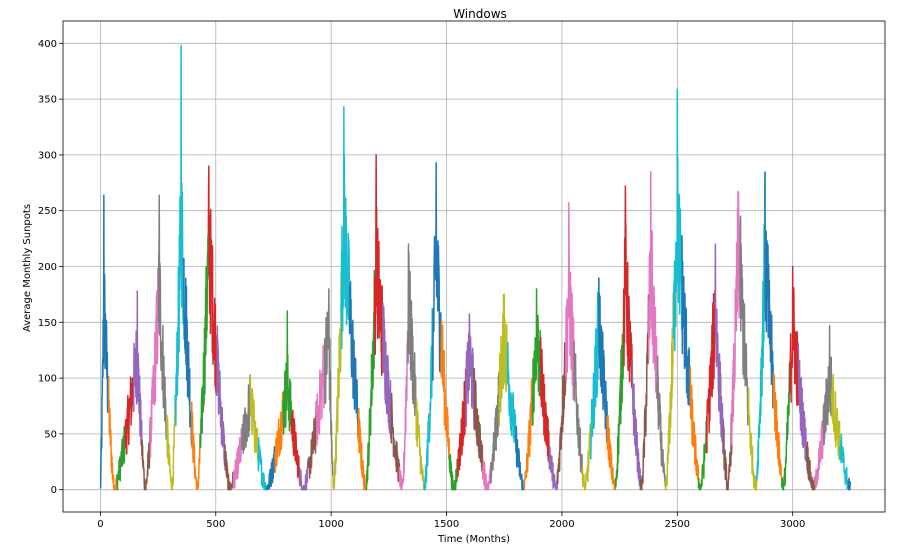 The height and width of the screenshot is (554, 911). What do you see at coordinates (50, 434) in the screenshot?
I see `y-tick-label: 50` at bounding box center [50, 434].